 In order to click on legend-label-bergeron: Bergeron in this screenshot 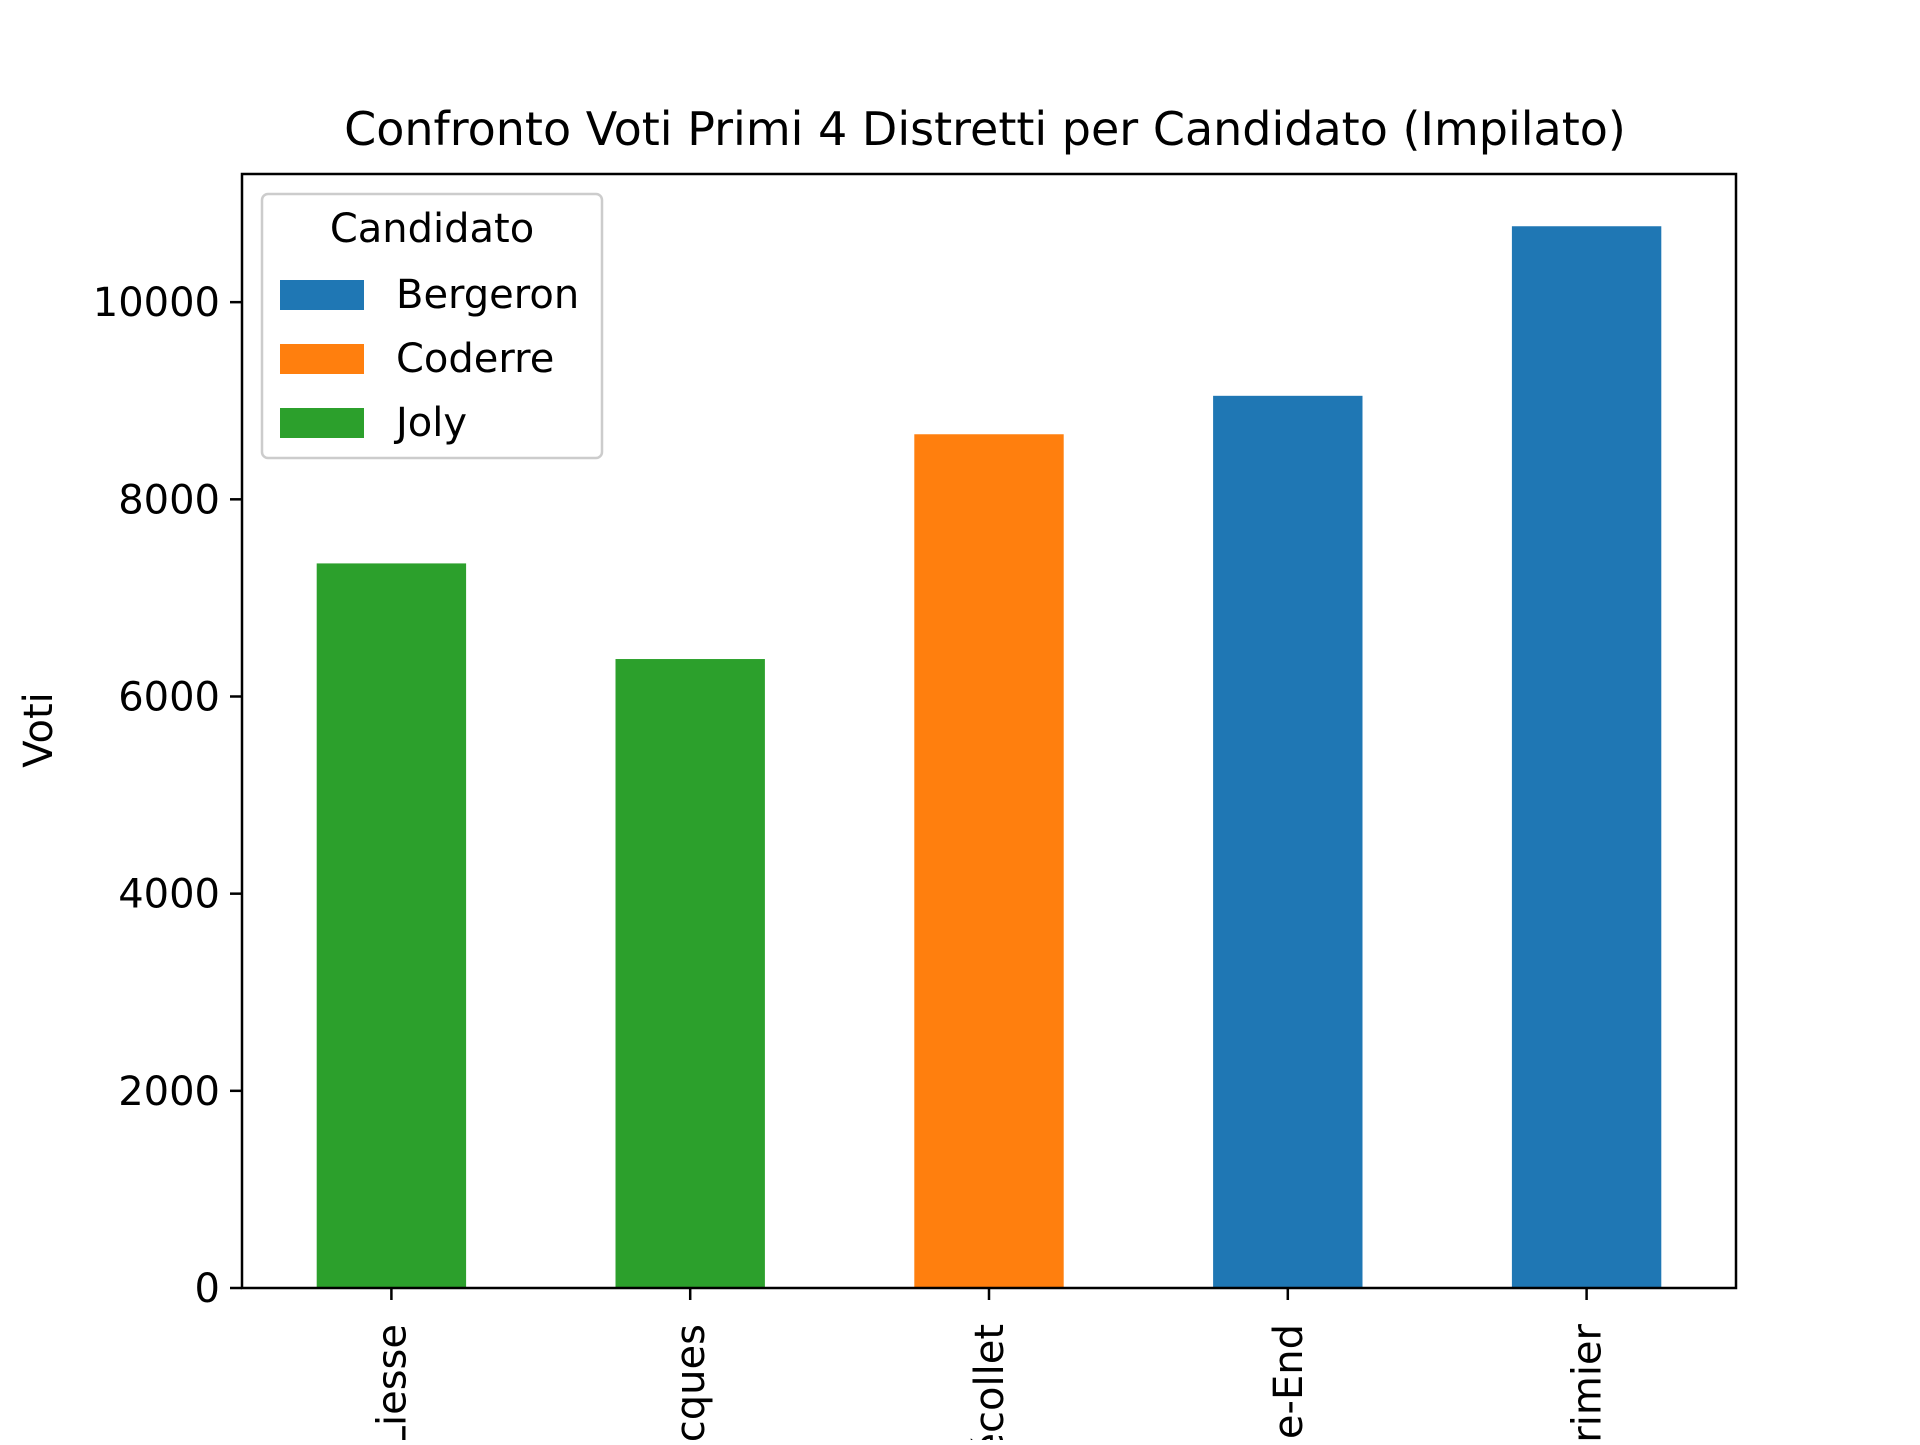, I will do `click(487, 295)`.